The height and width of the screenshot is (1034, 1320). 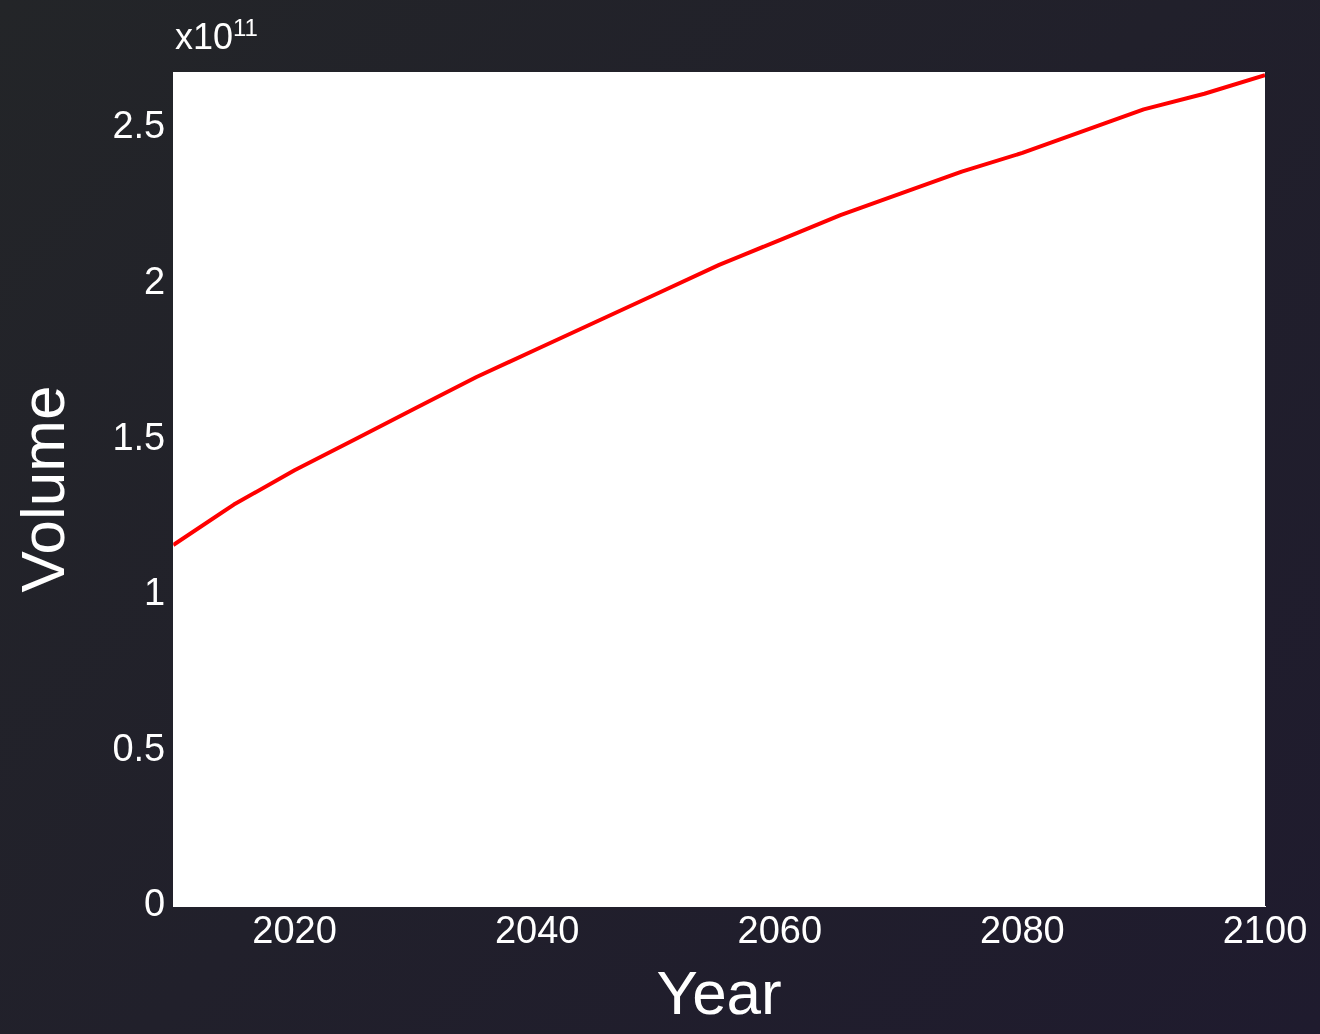 What do you see at coordinates (719, 992) in the screenshot?
I see `x-axis-title: Year` at bounding box center [719, 992].